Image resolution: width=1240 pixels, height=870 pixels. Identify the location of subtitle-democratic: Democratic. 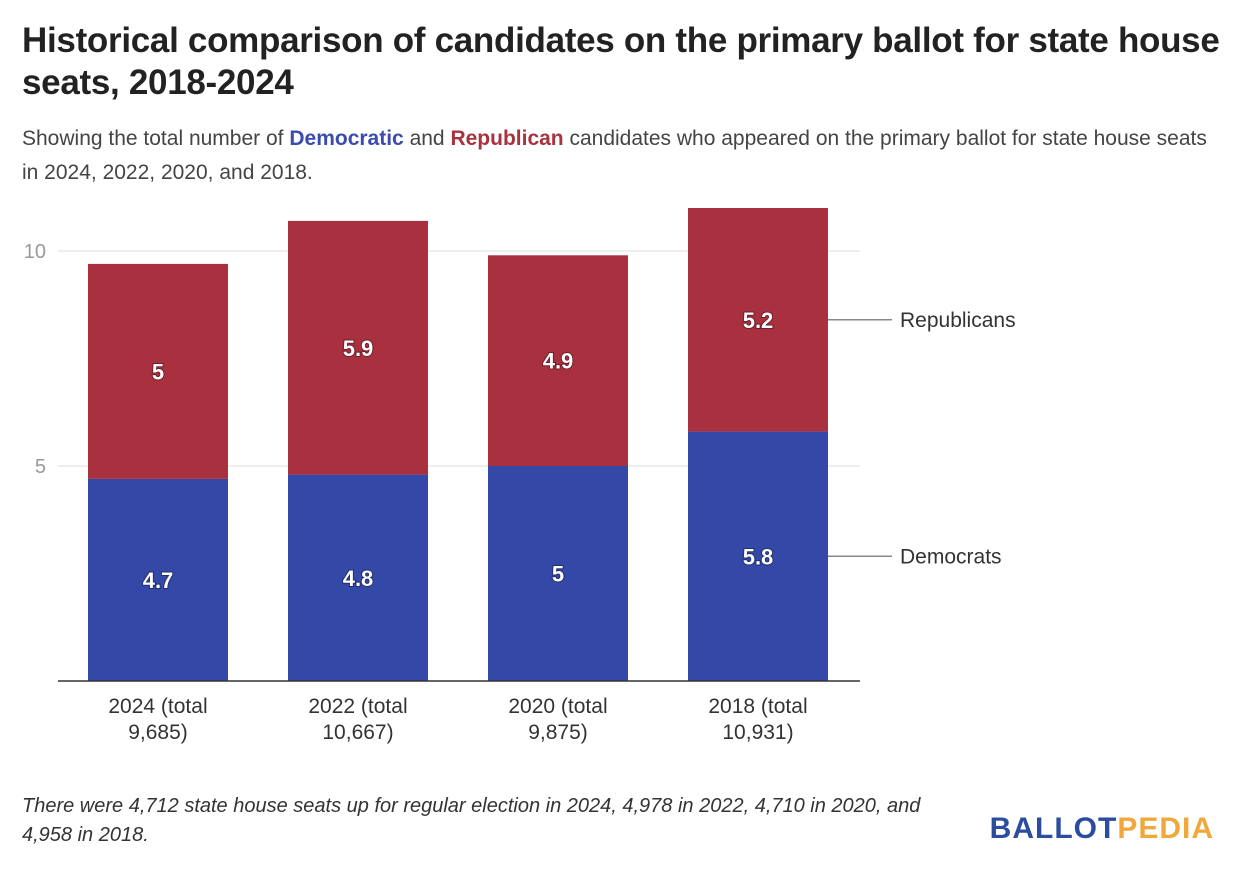
(346, 138).